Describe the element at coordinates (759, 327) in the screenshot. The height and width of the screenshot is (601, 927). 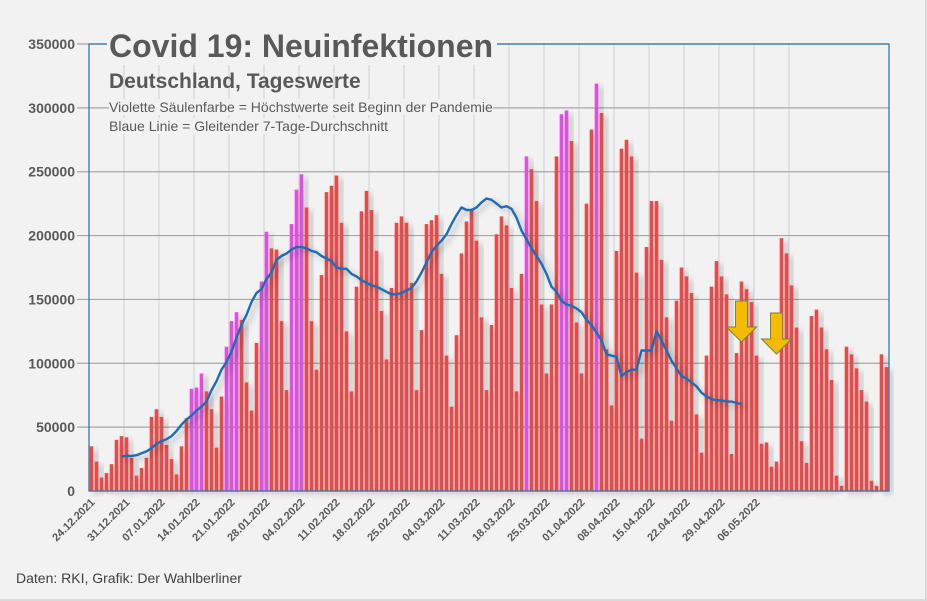
I see `annotation-arrows` at that location.